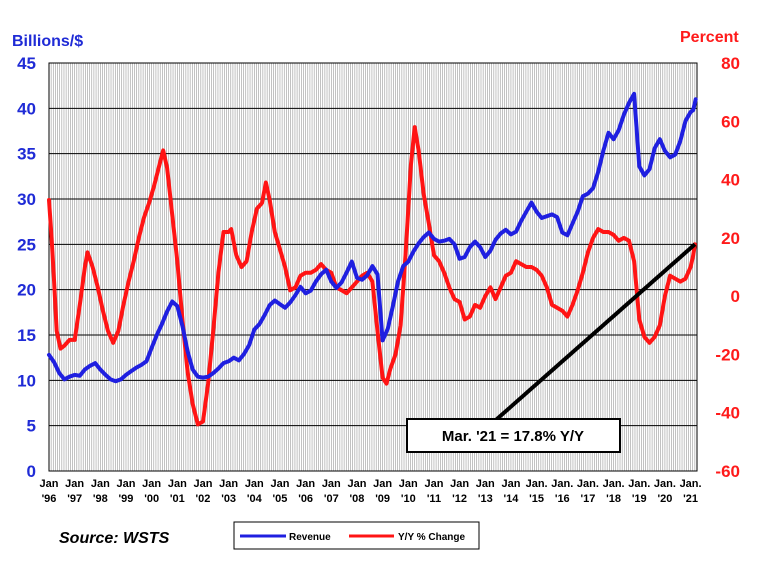  I want to click on x-tick-label: Jan '01, so click(177, 491).